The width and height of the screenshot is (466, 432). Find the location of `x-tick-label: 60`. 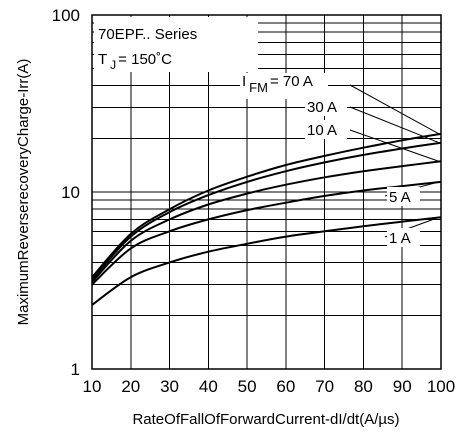

x-tick-label: 60 is located at coordinates (285, 386).